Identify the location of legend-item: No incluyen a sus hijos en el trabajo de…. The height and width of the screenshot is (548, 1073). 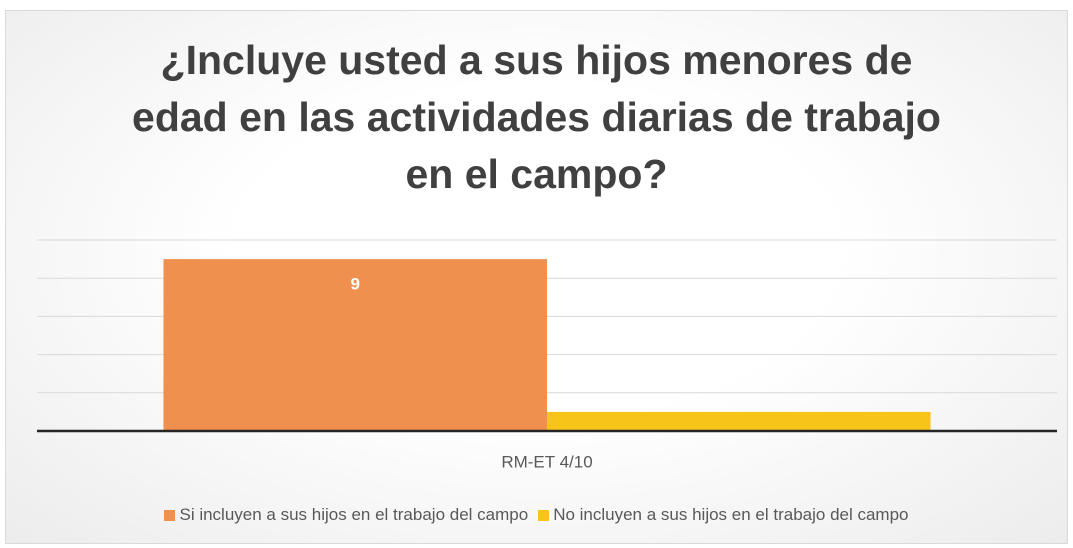
(723, 515).